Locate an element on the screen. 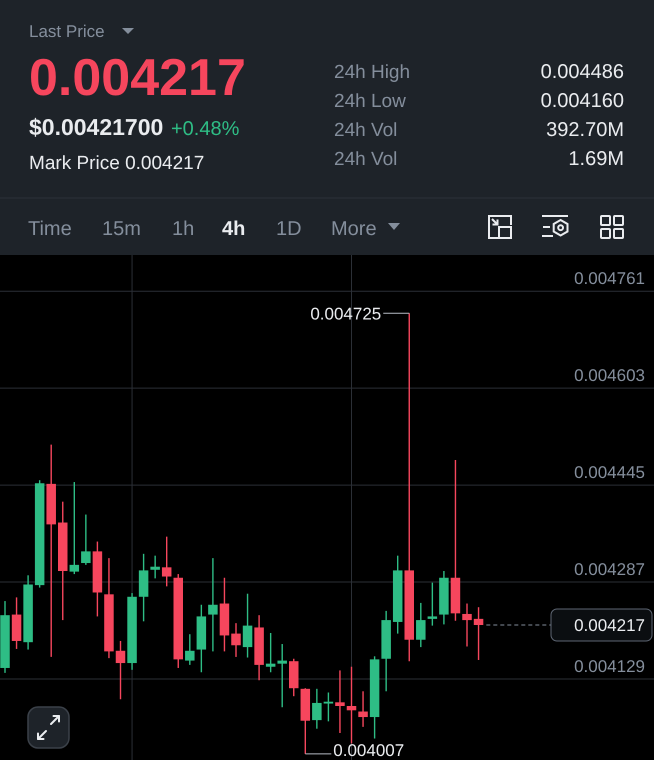 The height and width of the screenshot is (760, 654). y-tick-label: 0.004129 is located at coordinates (609, 666).